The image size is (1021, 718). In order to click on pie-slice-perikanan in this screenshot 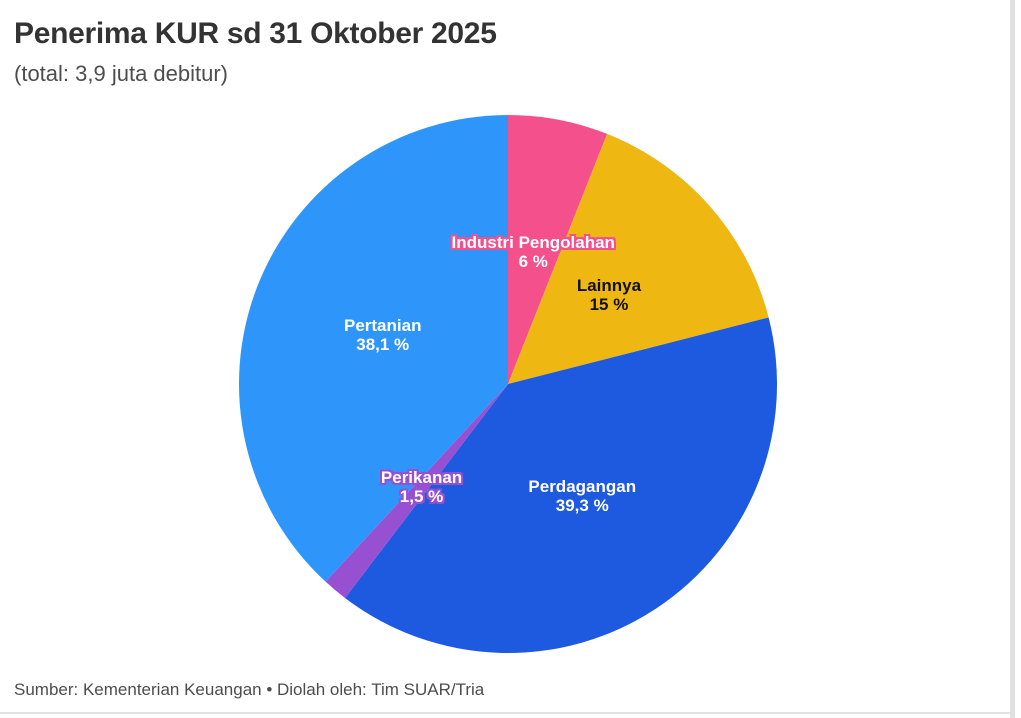, I will do `click(416, 491)`.